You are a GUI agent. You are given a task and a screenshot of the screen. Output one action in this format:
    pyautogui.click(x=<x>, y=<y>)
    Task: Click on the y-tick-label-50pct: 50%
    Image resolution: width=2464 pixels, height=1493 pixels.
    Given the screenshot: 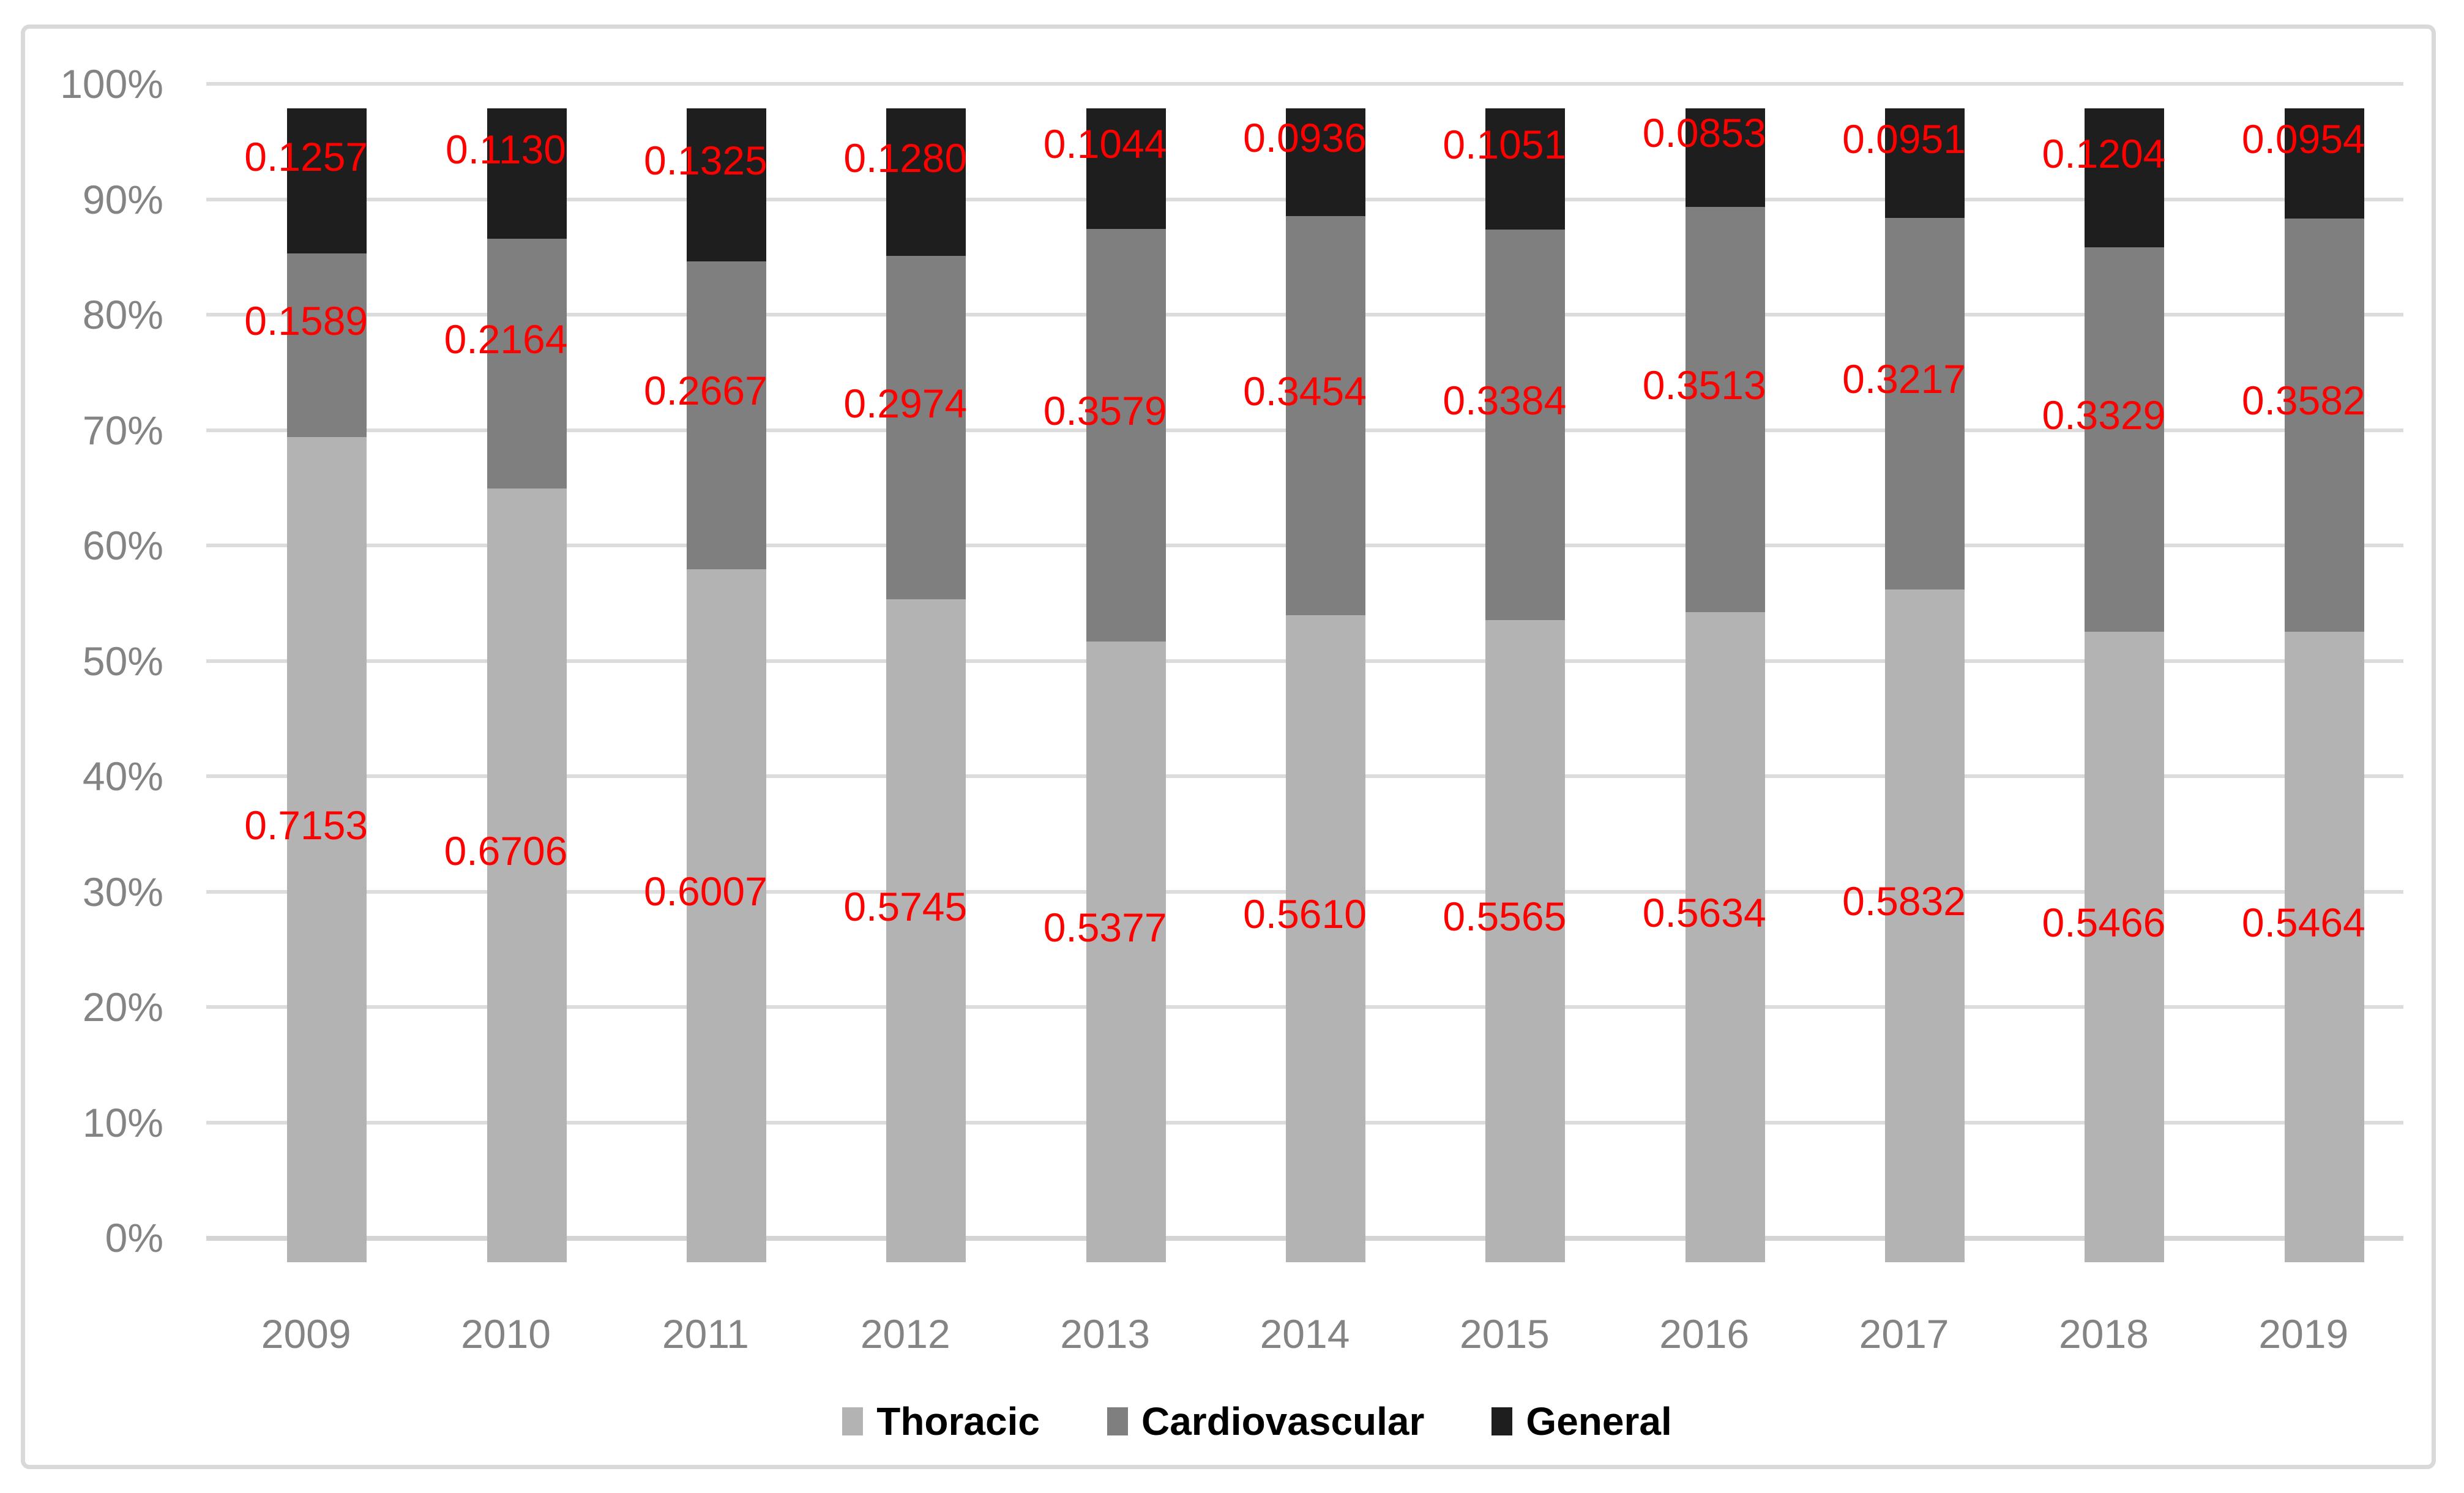 What is the action you would take?
    pyautogui.click(x=122, y=661)
    